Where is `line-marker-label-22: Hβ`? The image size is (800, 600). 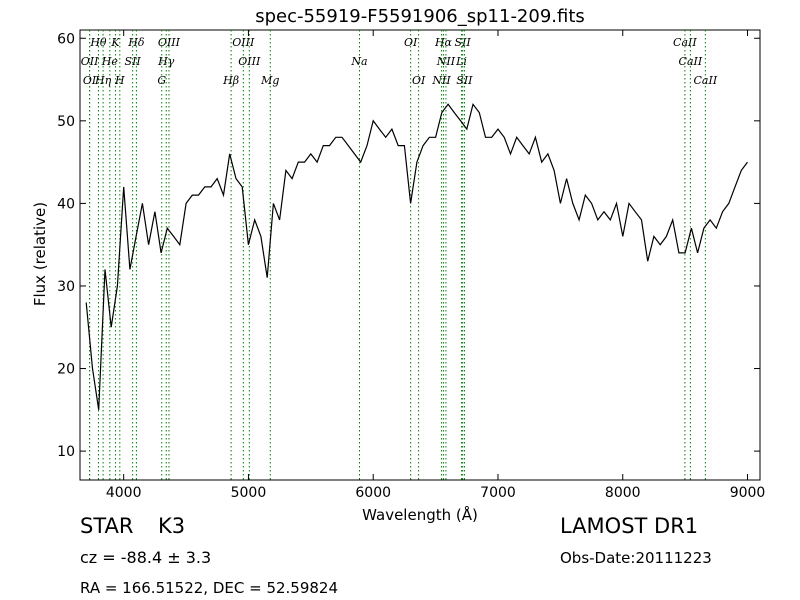
line-marker-label-22: Hβ is located at coordinates (230, 80).